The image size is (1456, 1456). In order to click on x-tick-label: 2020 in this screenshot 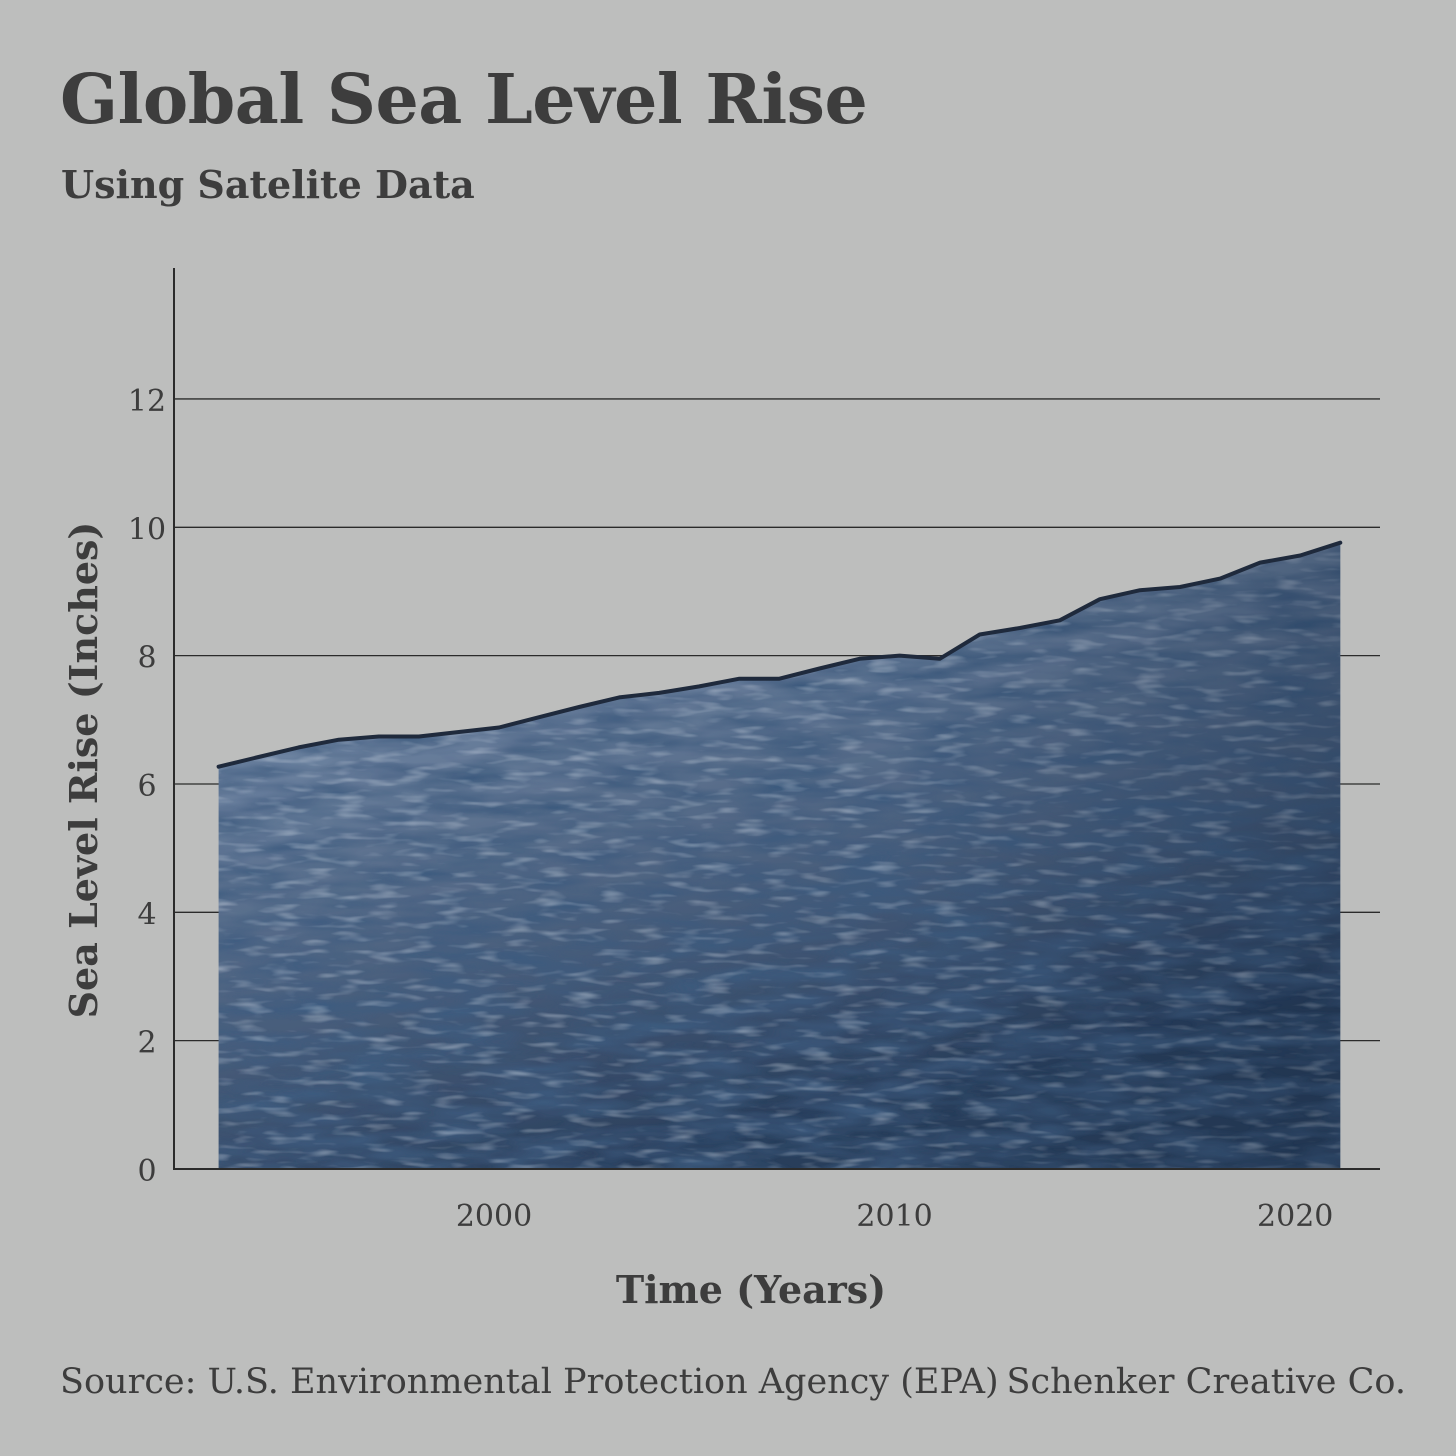, I will do `click(1295, 1216)`.